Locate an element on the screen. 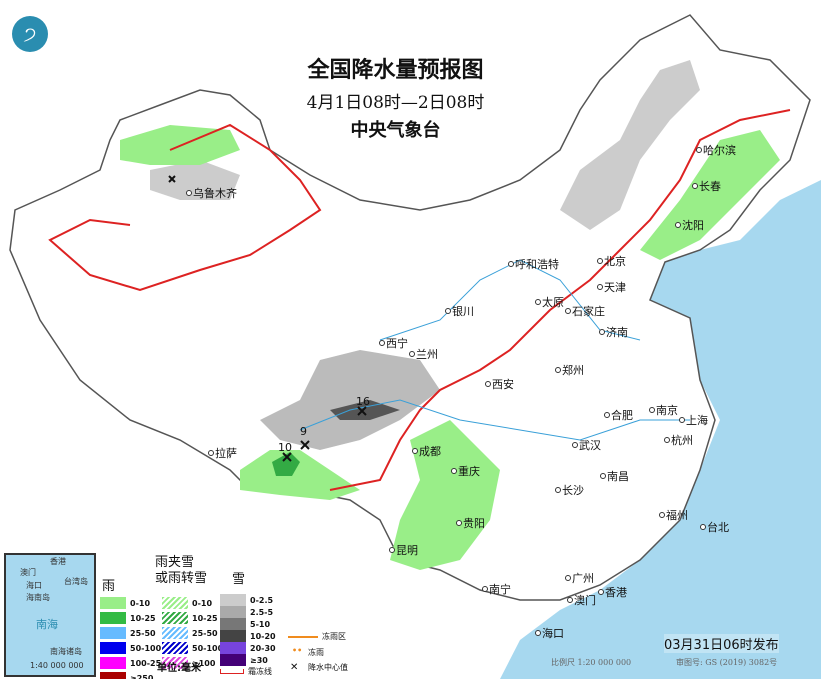  inset-label: 台湾岛 is located at coordinates (76, 581).